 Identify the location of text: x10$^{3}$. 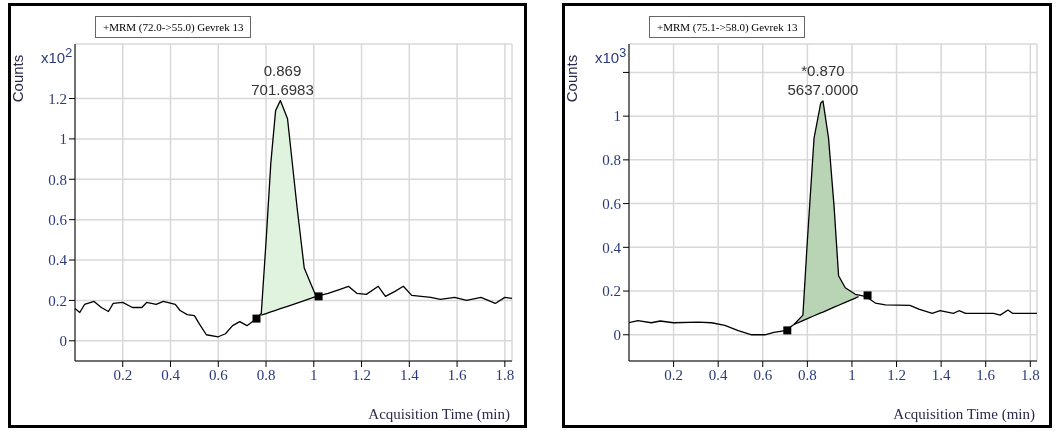
(611, 56).